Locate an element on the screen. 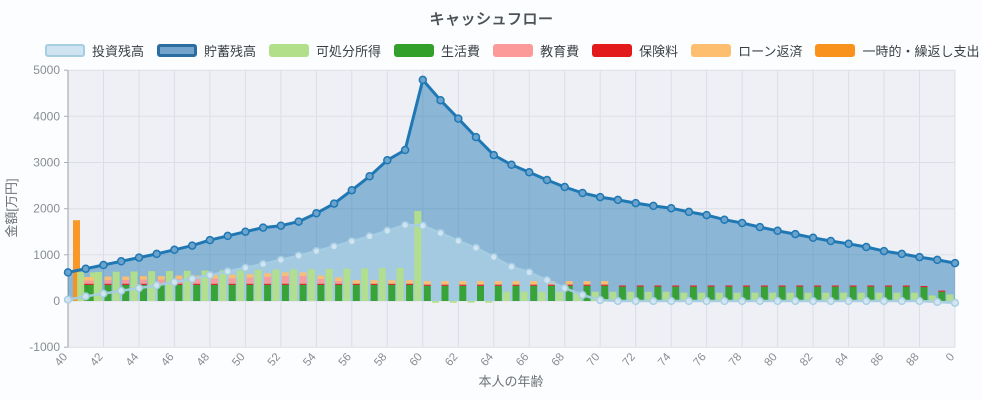  legend-label: 貯蓄残高 is located at coordinates (230, 51).